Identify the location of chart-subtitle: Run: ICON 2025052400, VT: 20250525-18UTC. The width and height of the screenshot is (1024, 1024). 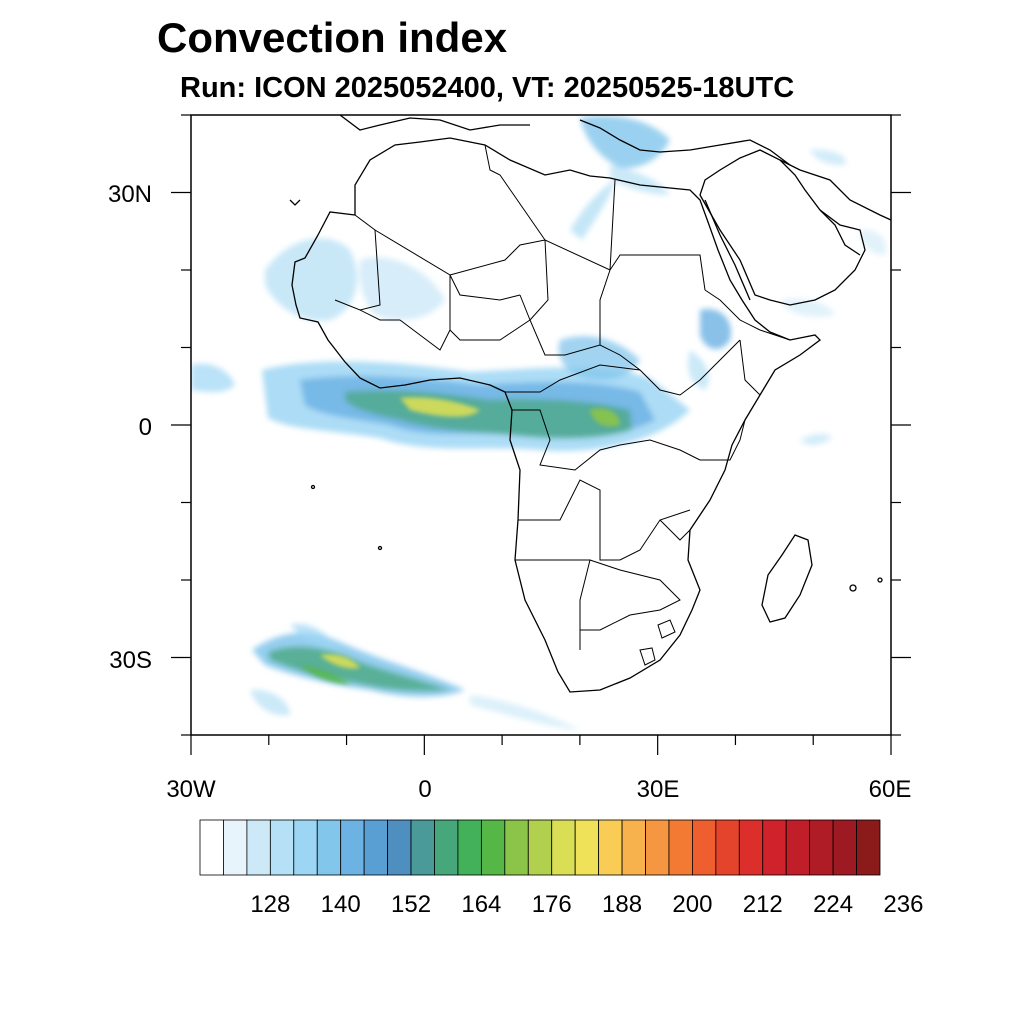
(487, 88).